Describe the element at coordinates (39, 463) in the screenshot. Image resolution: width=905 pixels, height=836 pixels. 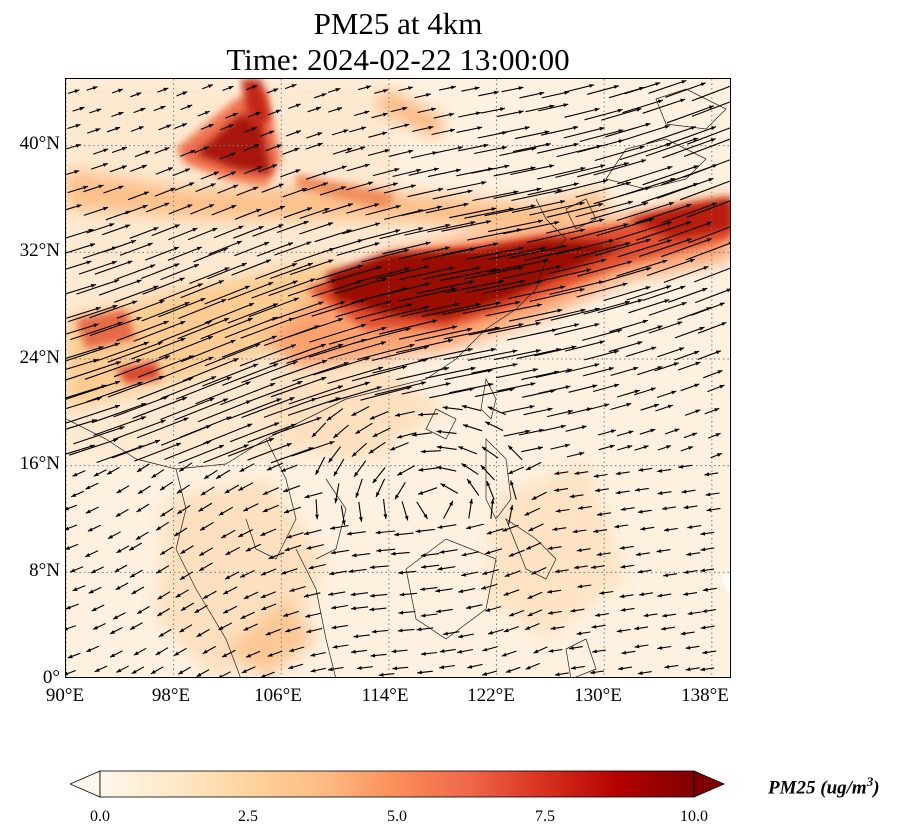
I see `y-tick-16n: 16°N` at that location.